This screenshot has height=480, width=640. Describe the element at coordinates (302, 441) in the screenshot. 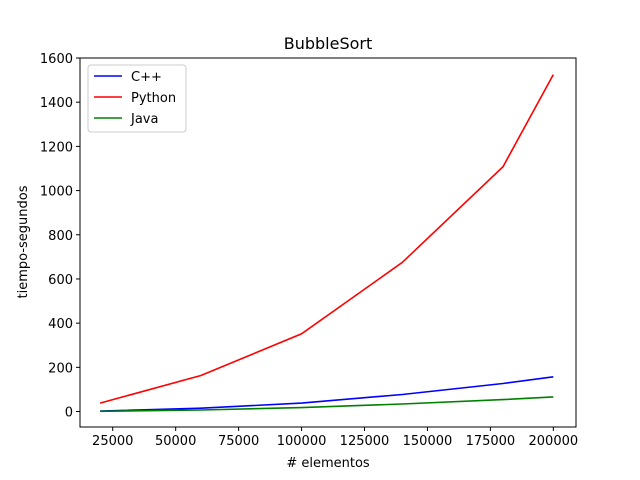

I see `x-tick-label: 100000` at that location.